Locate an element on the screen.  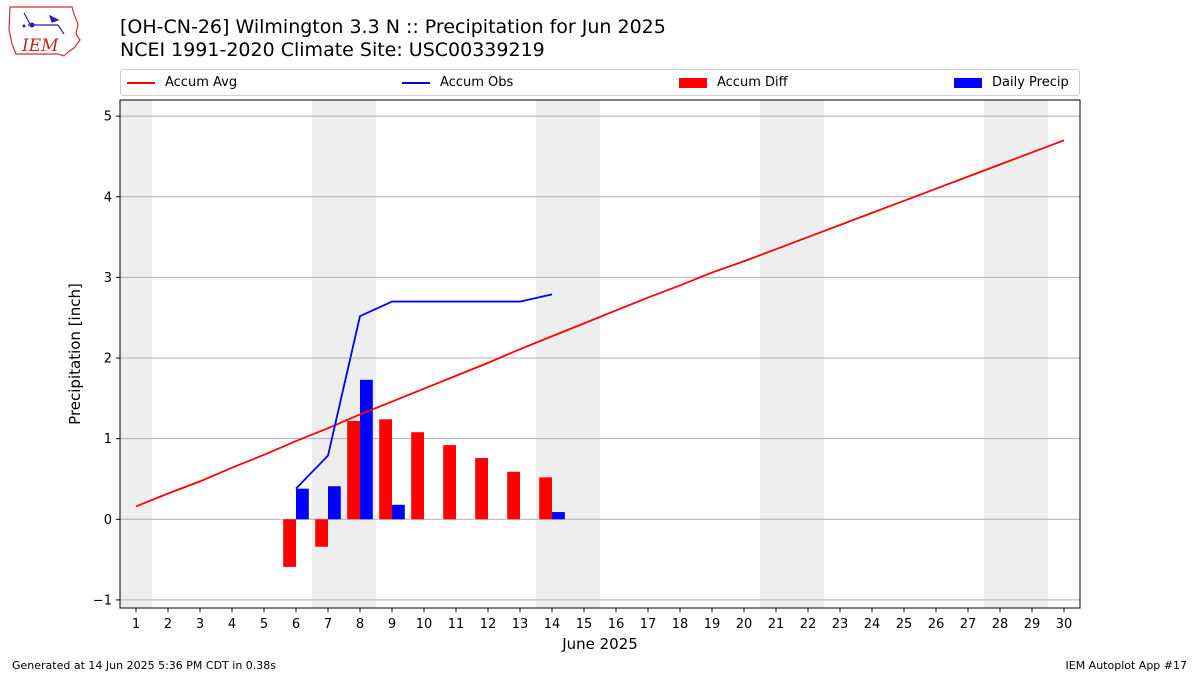
x-tick-label: 7 is located at coordinates (328, 624).